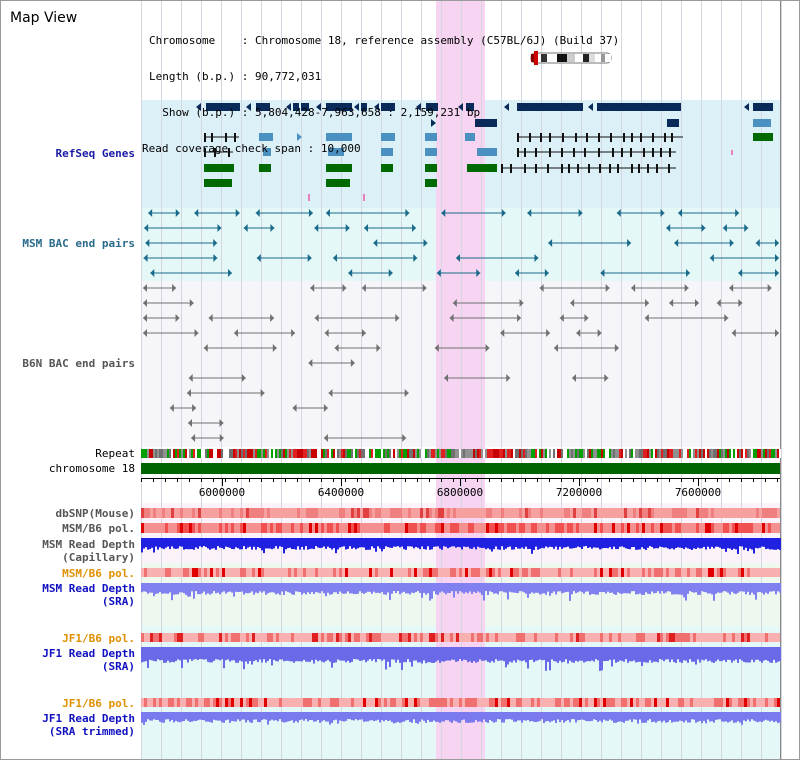  I want to click on span-label: Read coverage check span, so click(221, 148).